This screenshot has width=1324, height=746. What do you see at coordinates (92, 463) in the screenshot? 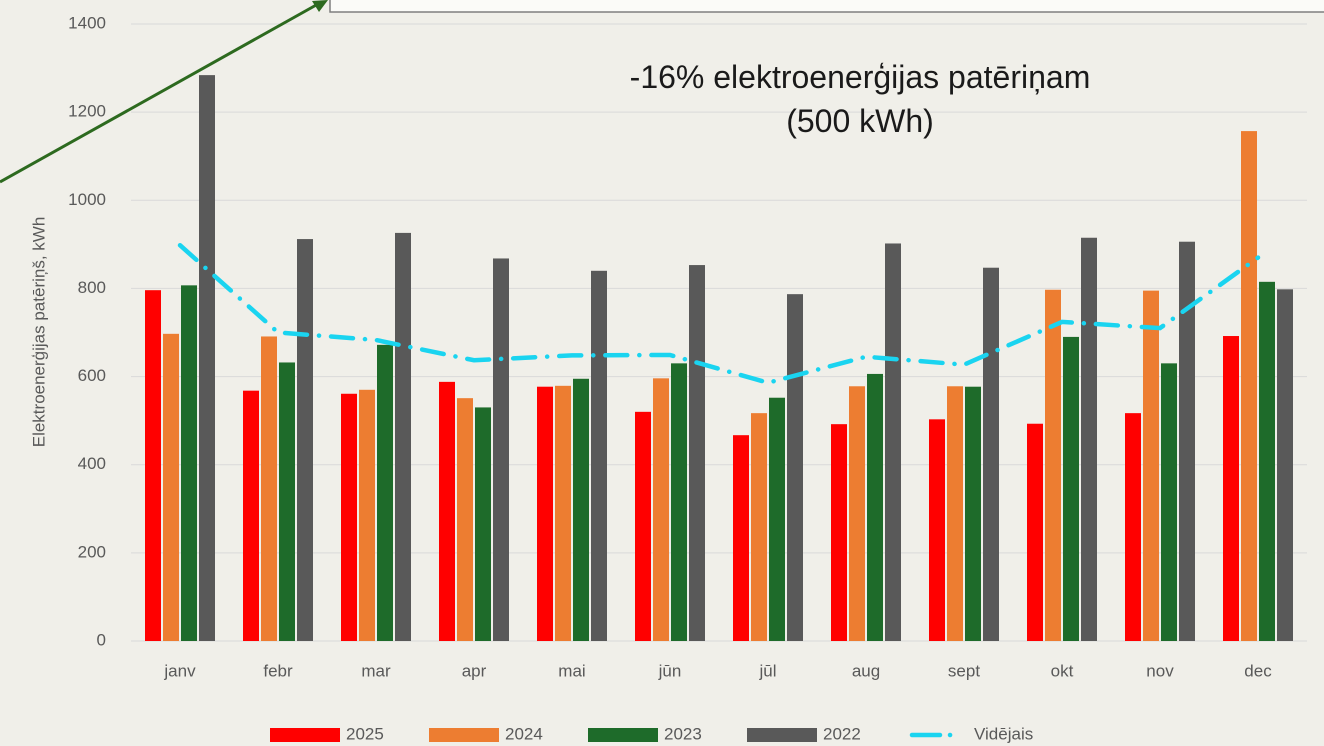
I see `y-tick-label: 400` at bounding box center [92, 463].